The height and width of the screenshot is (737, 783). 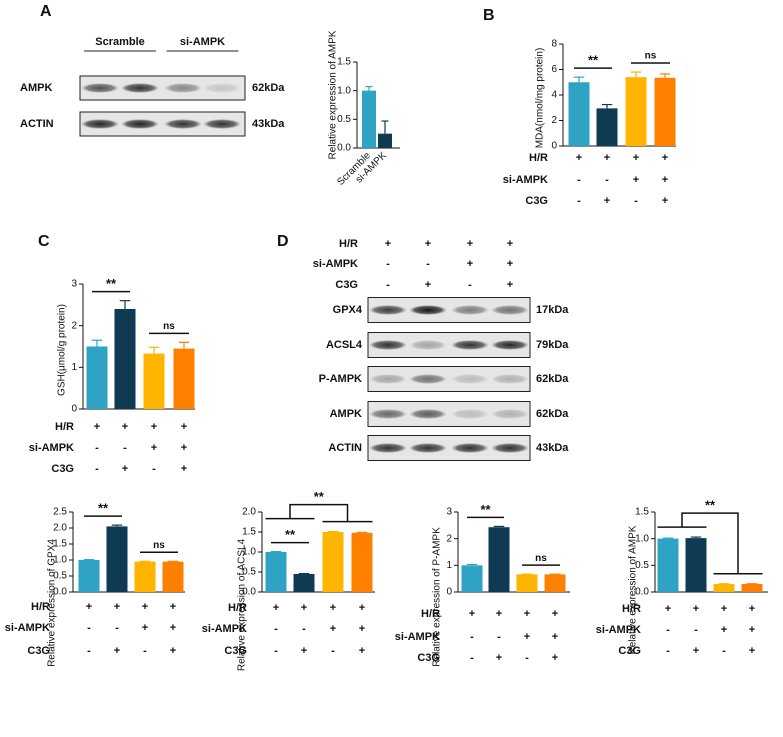 I want to click on panel-label: B, so click(x=489, y=15).